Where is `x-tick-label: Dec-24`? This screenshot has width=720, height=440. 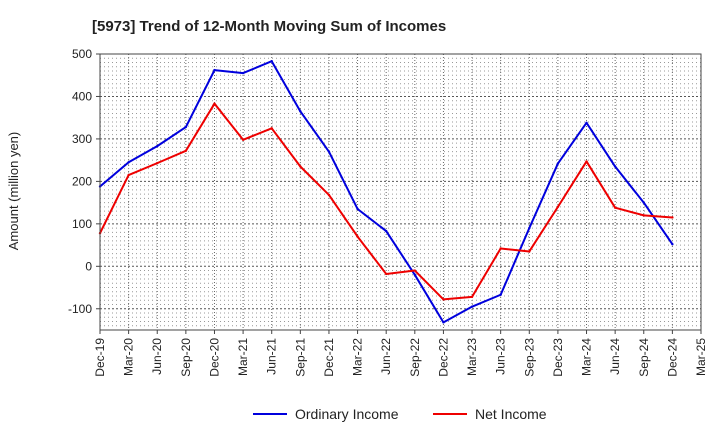 x-tick-label: Dec-24 is located at coordinates (672, 357).